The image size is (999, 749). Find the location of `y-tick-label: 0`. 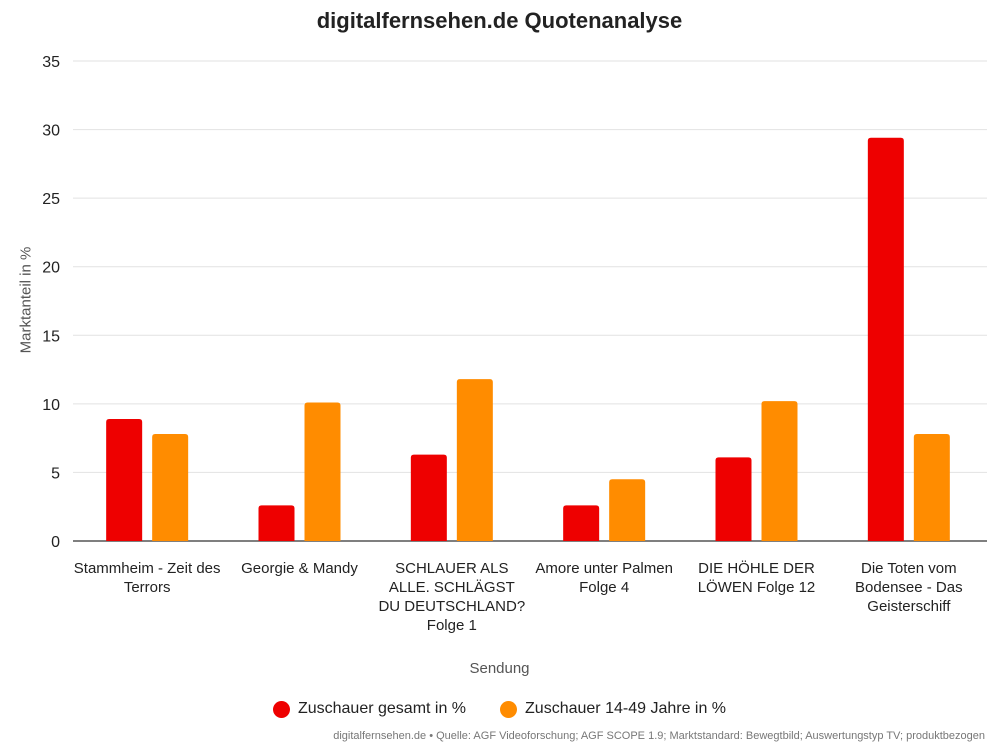

y-tick-label: 0 is located at coordinates (55, 542).